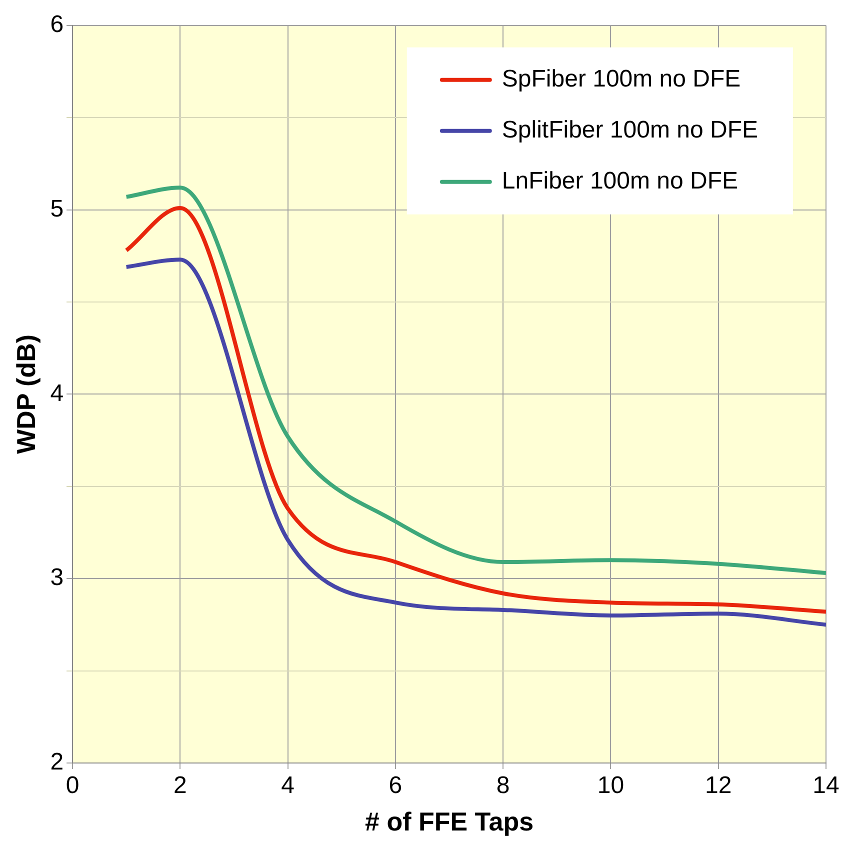 Image resolution: width=854 pixels, height=851 pixels. I want to click on legend-label: SplitFiber 100m no DFE, so click(630, 130).